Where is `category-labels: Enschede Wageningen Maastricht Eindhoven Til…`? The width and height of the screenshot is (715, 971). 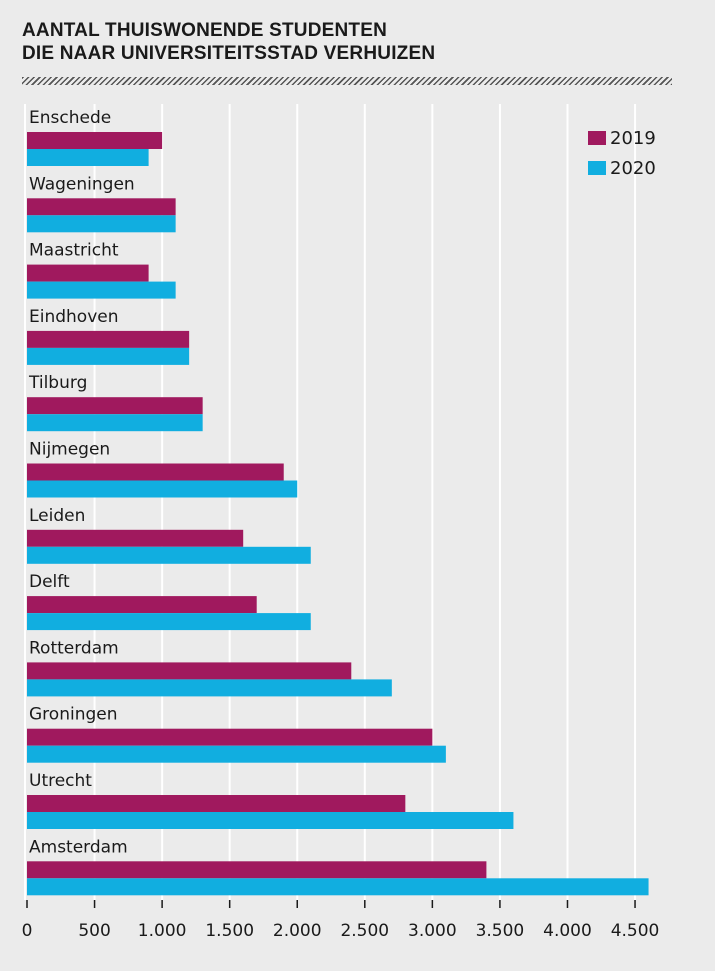 category-labels: Enschede Wageningen Maastricht Eindhoven Til… is located at coordinates (81, 482).